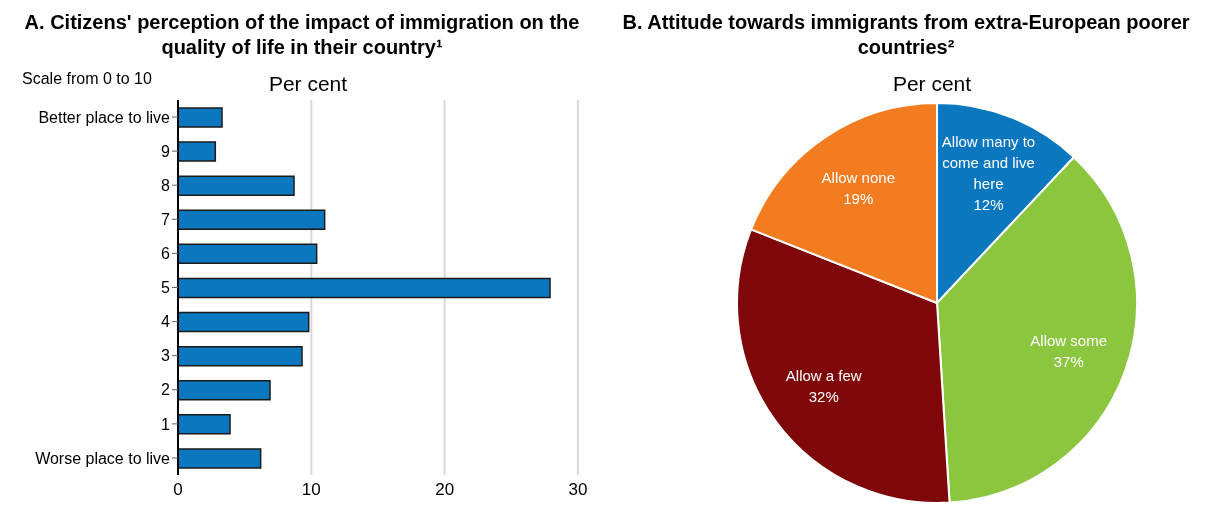 The height and width of the screenshot is (508, 1208). What do you see at coordinates (104, 117) in the screenshot?
I see `y-tick-label: Better place to live` at bounding box center [104, 117].